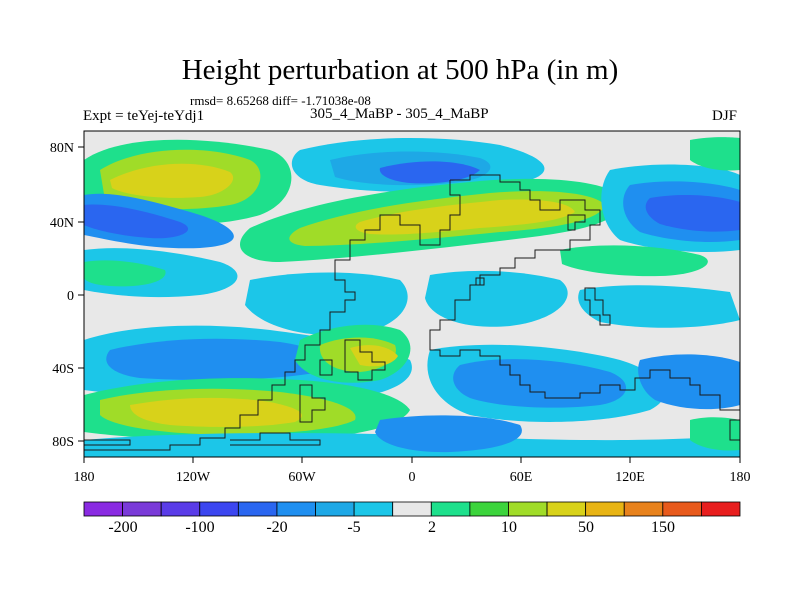 The height and width of the screenshot is (600, 800). Describe the element at coordinates (400, 70) in the screenshot. I see `plot-title: Height perturbation at 500 hPa (in m)` at that location.